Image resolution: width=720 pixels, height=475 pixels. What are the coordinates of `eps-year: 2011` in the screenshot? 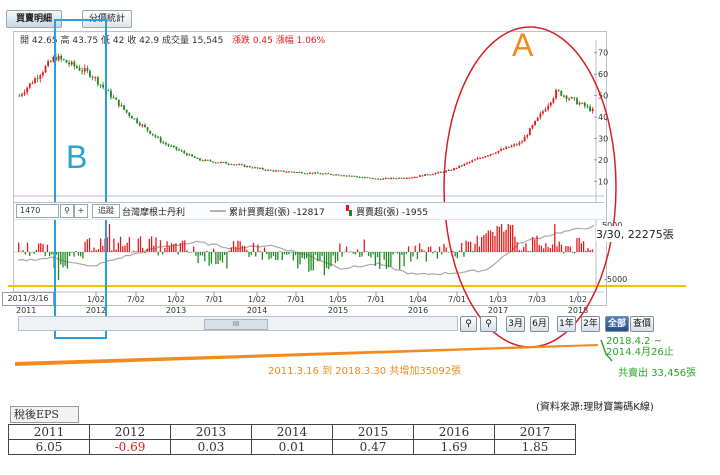 It's located at (49, 432).